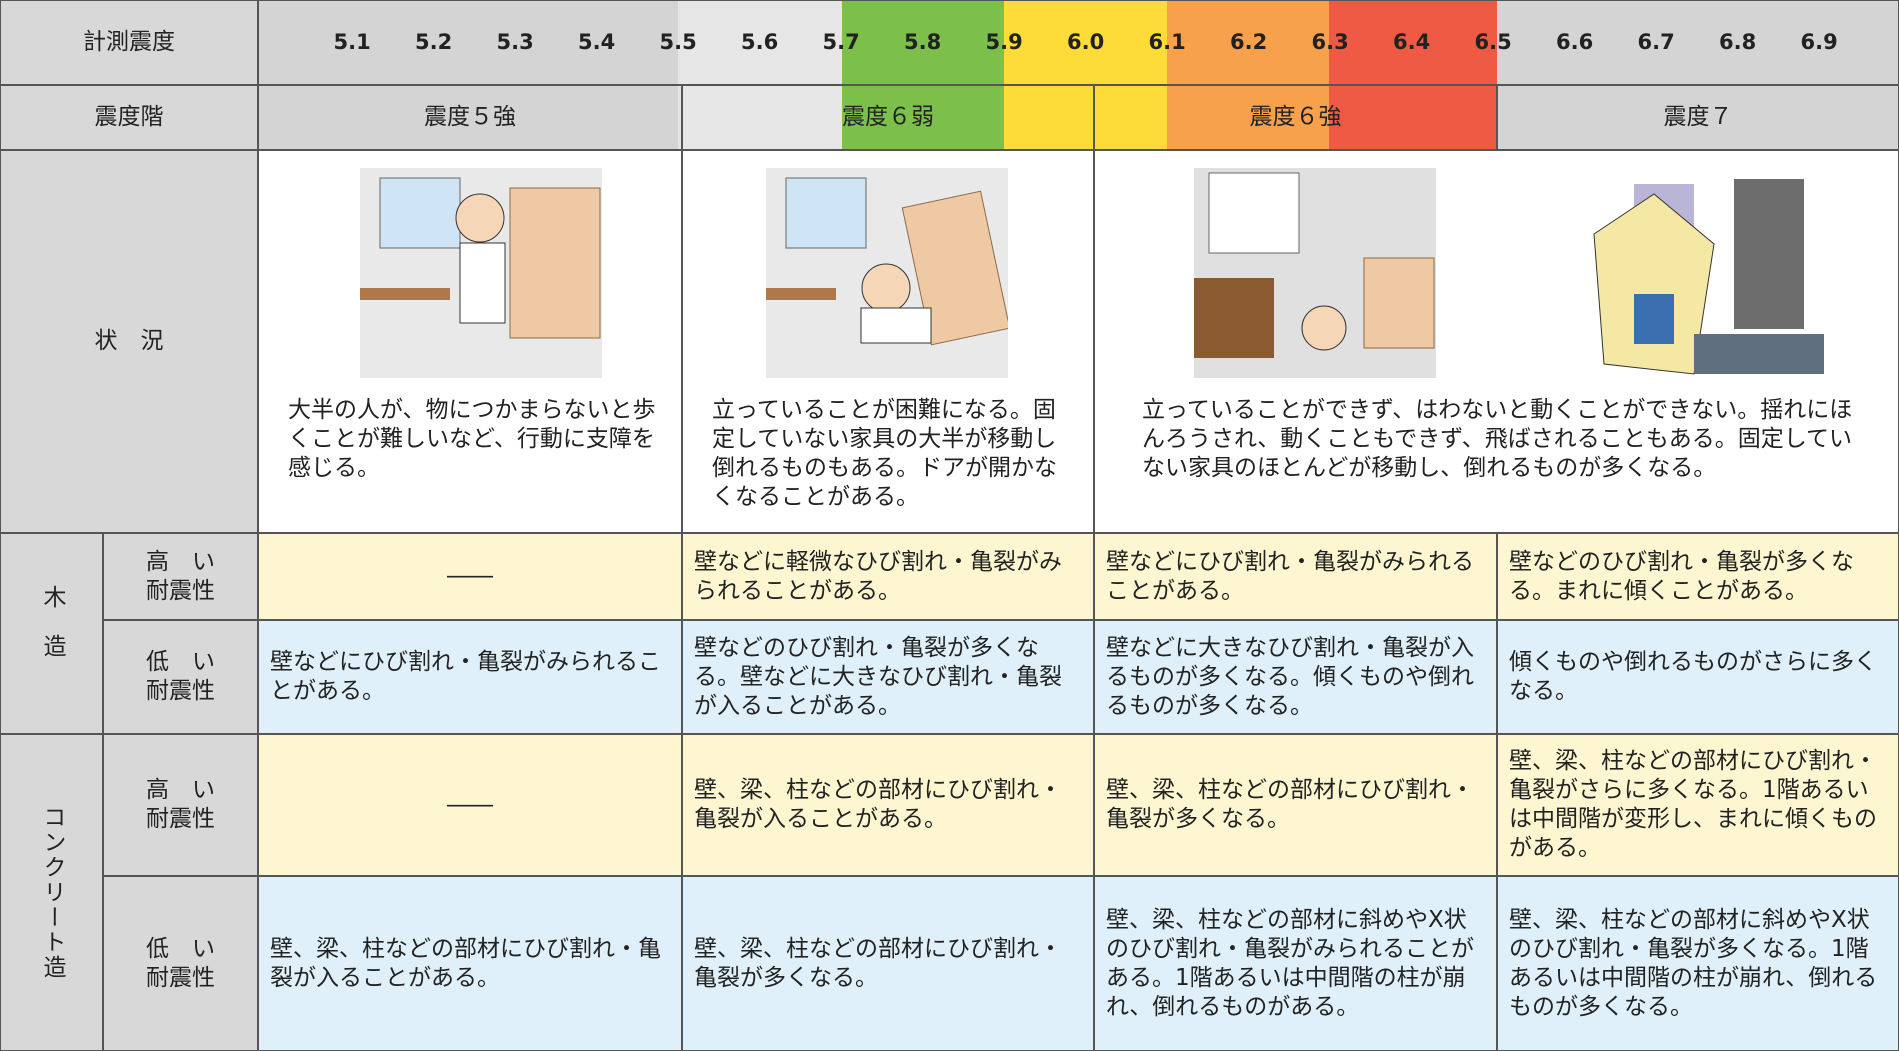  I want to click on scale-number: 5.8, so click(923, 42).